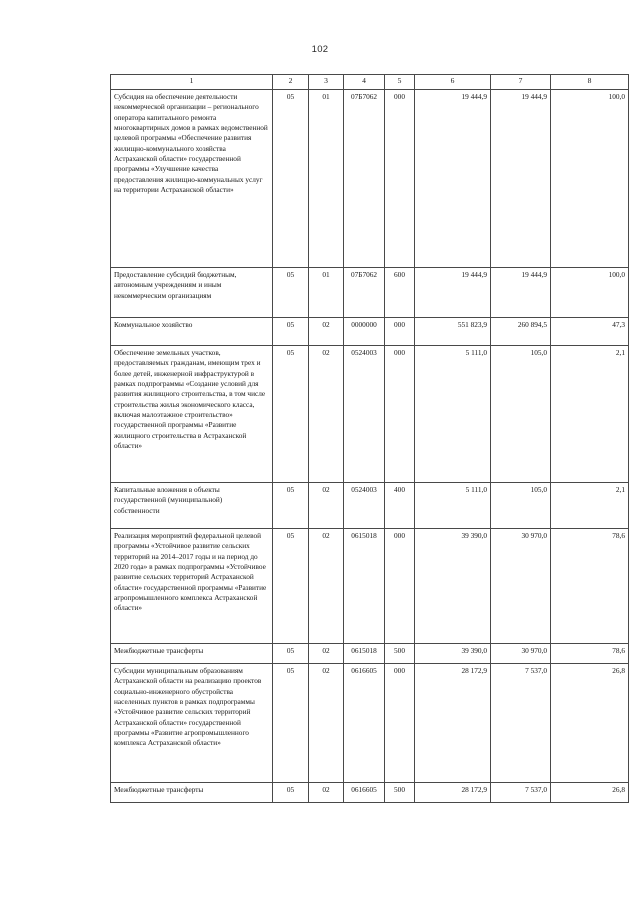  What do you see at coordinates (191, 331) in the screenshot?
I see `row-label: Коммунальное хозяйство` at bounding box center [191, 331].